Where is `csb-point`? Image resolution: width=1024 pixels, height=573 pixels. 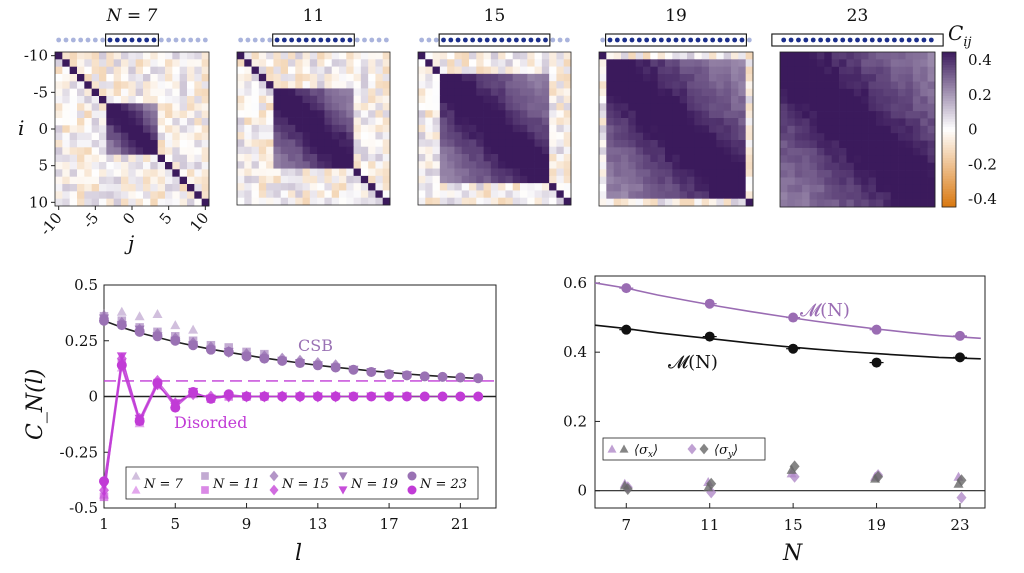
csb-point is located at coordinates (175, 340).